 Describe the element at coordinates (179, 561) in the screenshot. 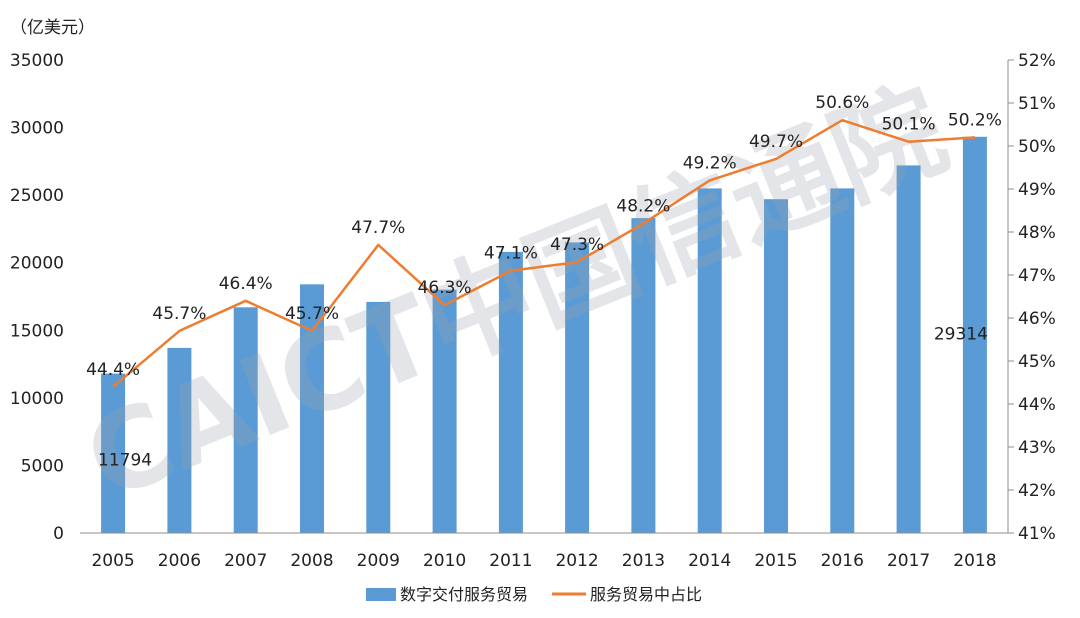

I see `x-tick-label: 2006` at that location.